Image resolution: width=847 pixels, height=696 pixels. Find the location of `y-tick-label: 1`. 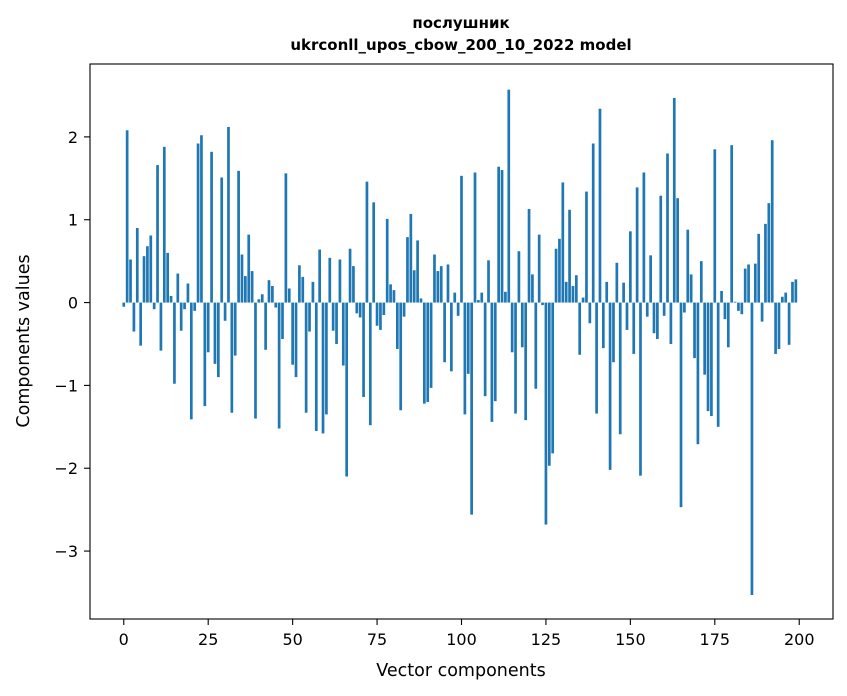

y-tick-label: 1 is located at coordinates (73, 220).